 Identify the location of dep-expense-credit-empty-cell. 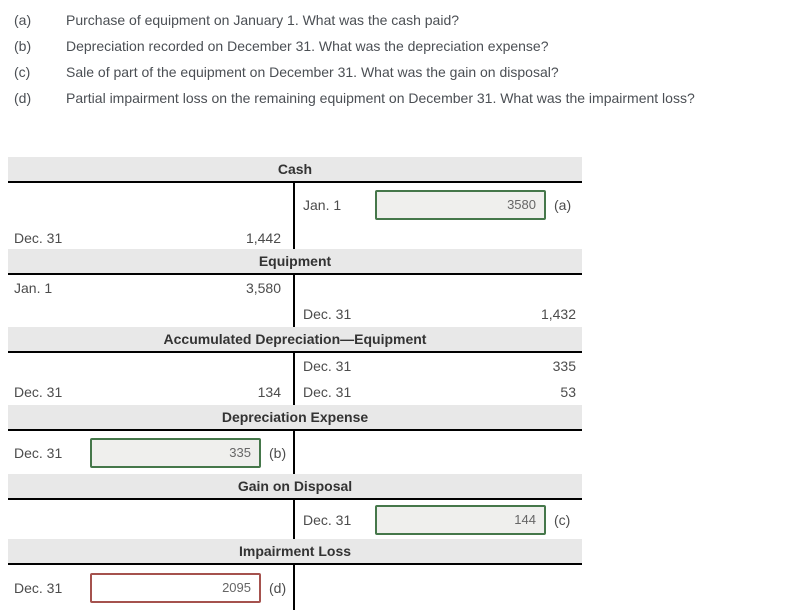
(438, 452).